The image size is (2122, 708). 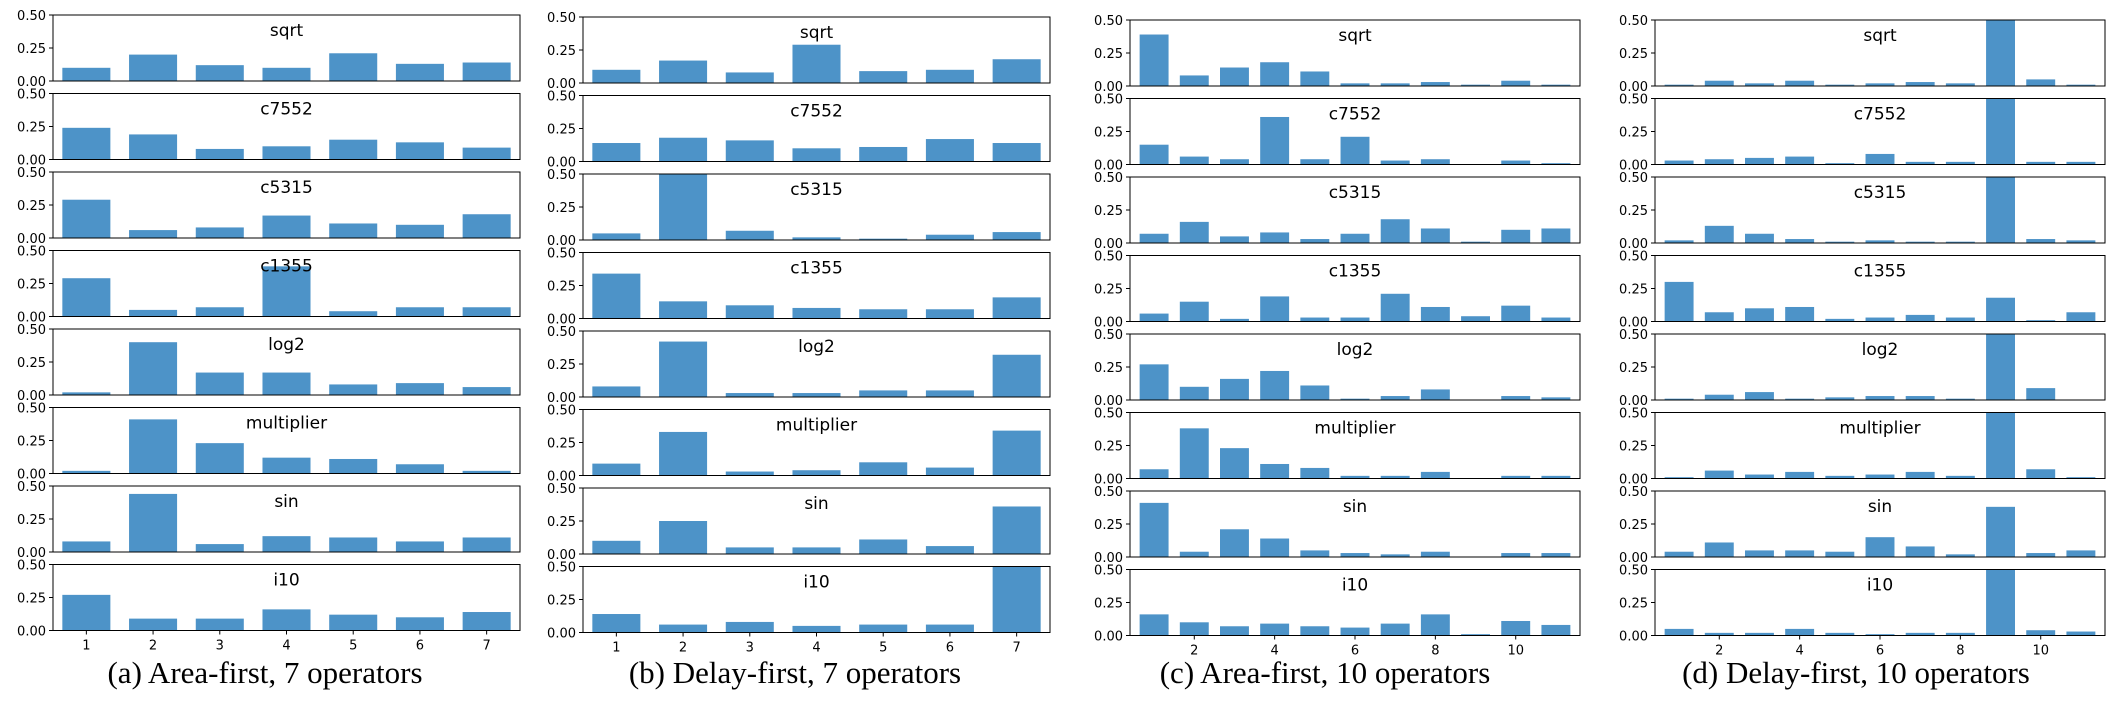 I want to click on subplot-title: c1355, so click(x=1355, y=272).